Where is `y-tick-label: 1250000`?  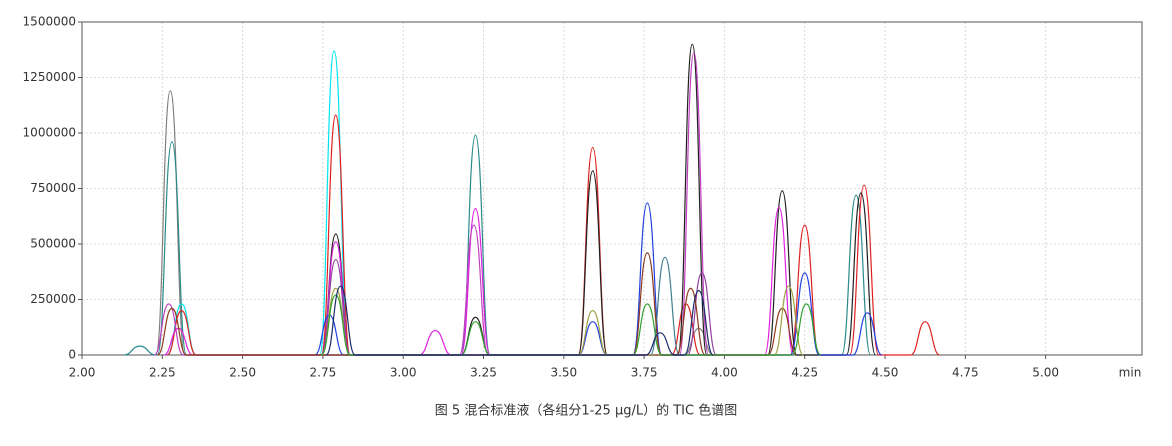
y-tick-label: 1250000 is located at coordinates (49, 77).